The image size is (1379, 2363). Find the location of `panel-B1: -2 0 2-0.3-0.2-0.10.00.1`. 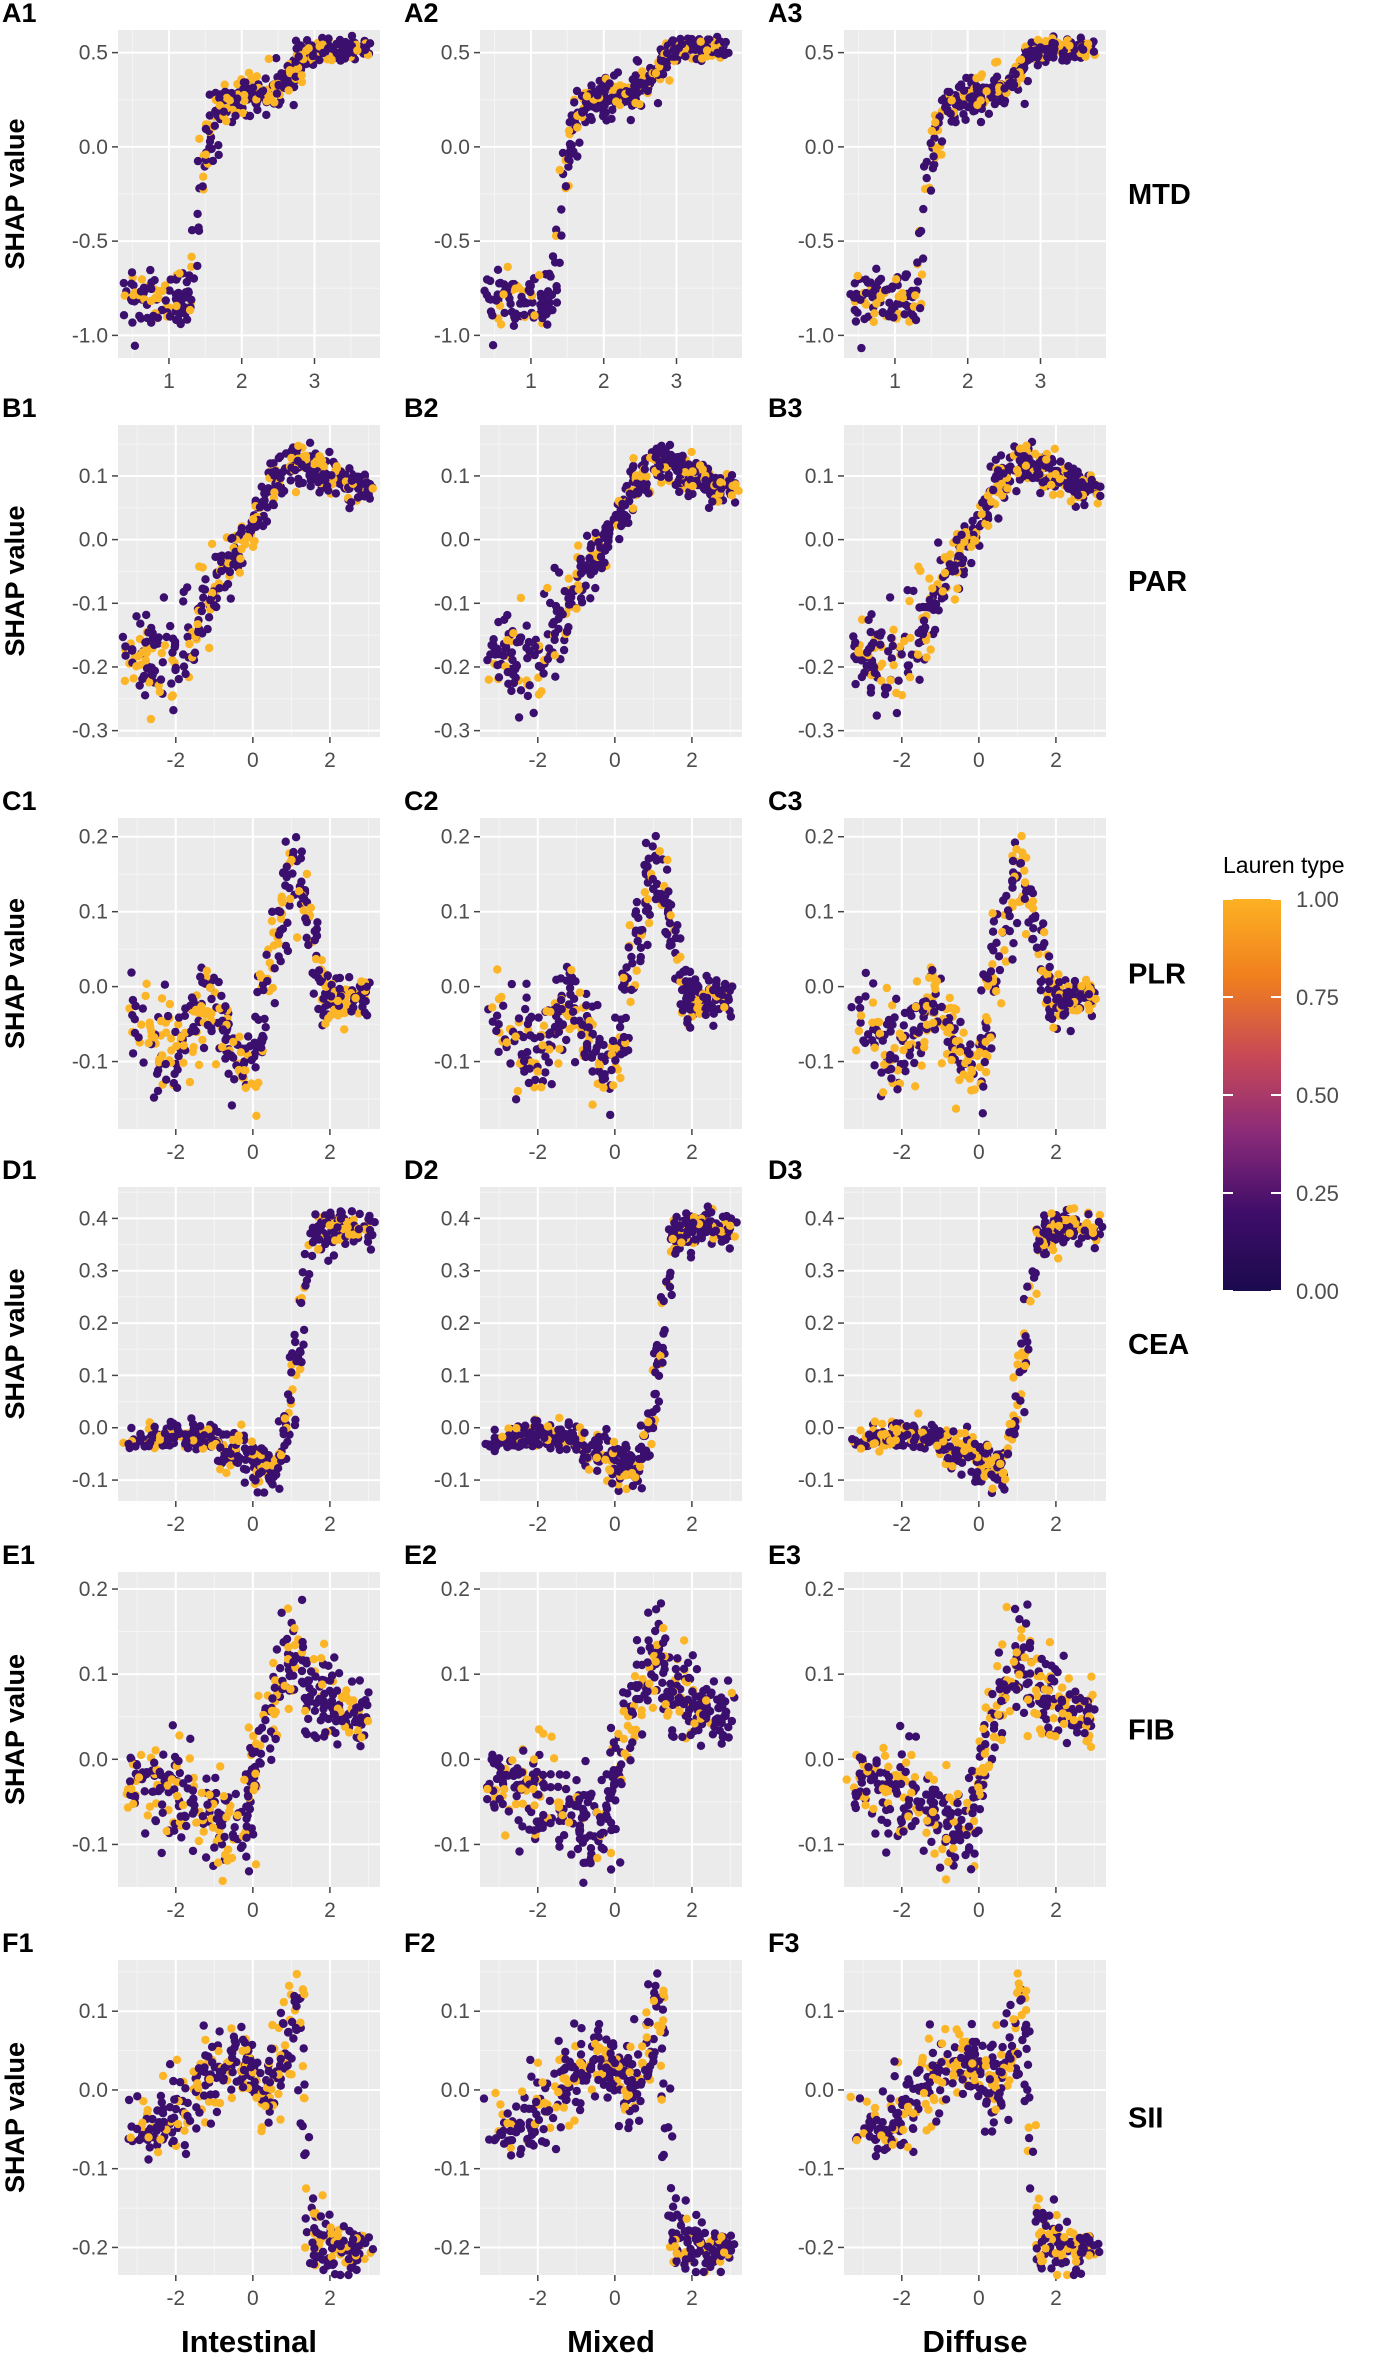

panel-B1: -2 0 2-0.3-0.2-0.10.00.1 is located at coordinates (226, 598).